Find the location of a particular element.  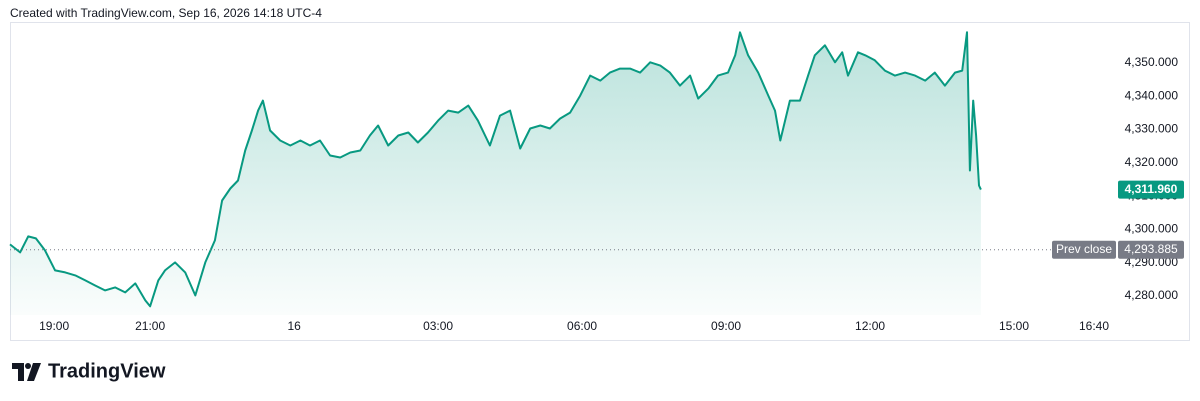

x-tick-label: 16:40 is located at coordinates (1094, 326).